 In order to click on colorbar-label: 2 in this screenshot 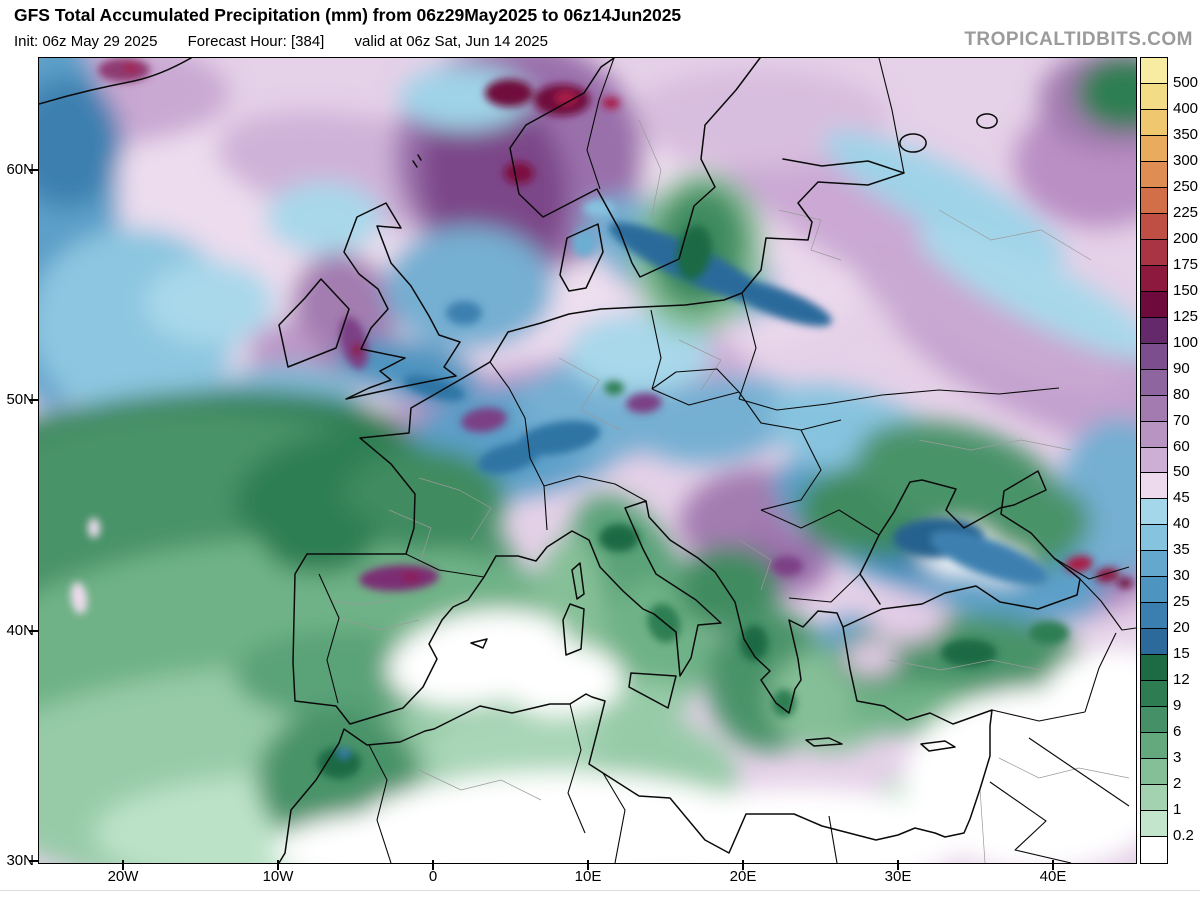, I will do `click(1177, 784)`.